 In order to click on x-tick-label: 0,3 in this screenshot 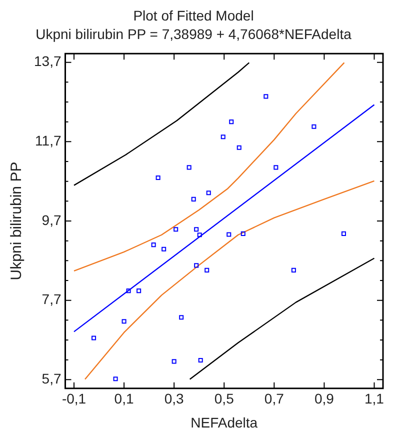, I will do `click(174, 398)`.